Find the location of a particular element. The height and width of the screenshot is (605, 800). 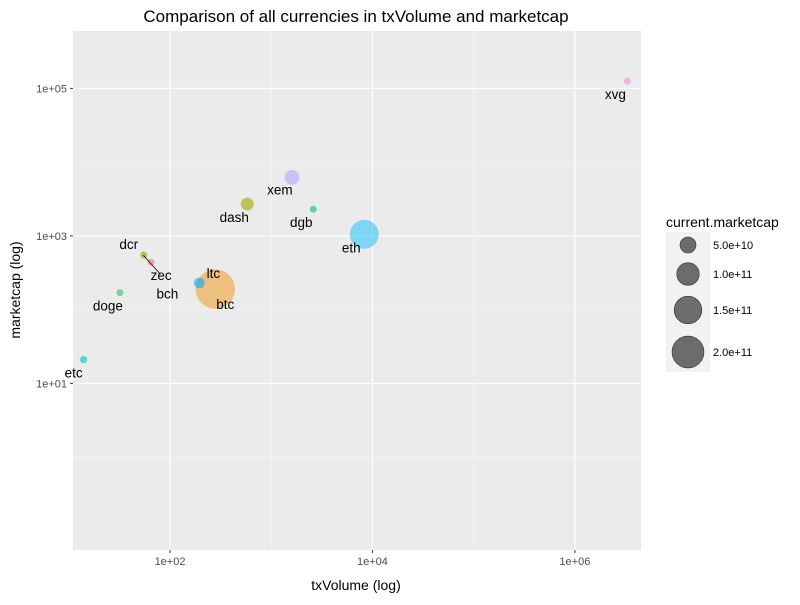

legend-label: 1.5e+11 is located at coordinates (732, 311).